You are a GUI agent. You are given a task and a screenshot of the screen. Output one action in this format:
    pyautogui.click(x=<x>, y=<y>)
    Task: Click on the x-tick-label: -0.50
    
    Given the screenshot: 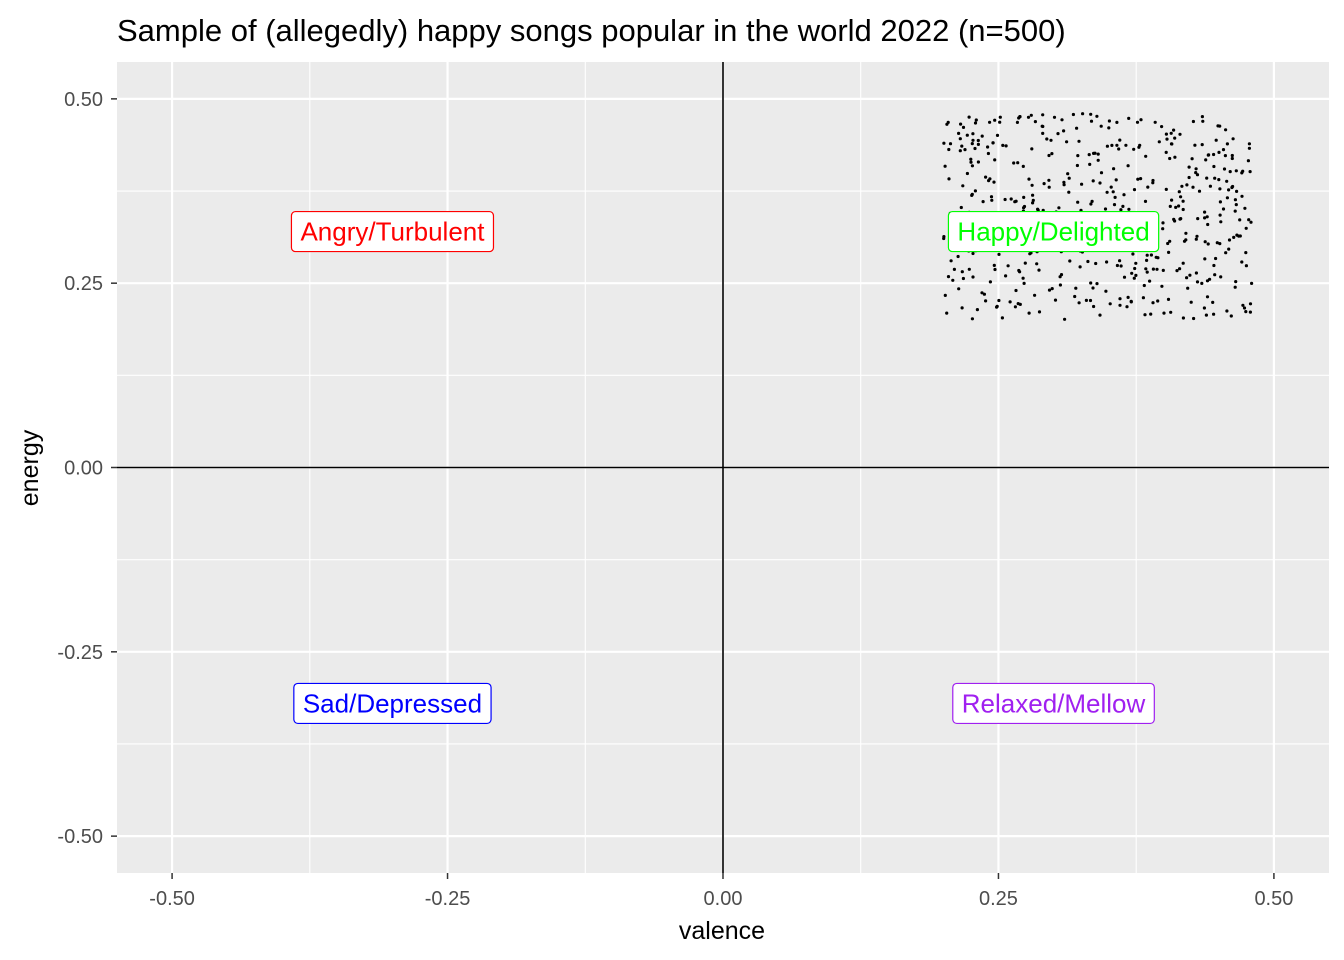 What is the action you would take?
    pyautogui.click(x=172, y=899)
    